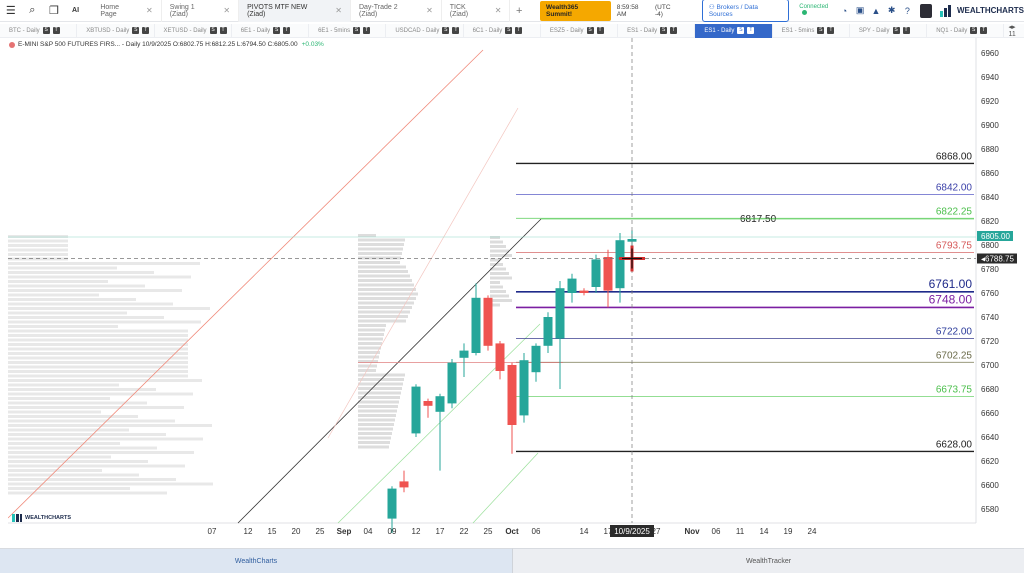 This screenshot has height=573, width=1024. Describe the element at coordinates (10, 11) in the screenshot. I see `hamburger-menu-icon: ☰` at that location.